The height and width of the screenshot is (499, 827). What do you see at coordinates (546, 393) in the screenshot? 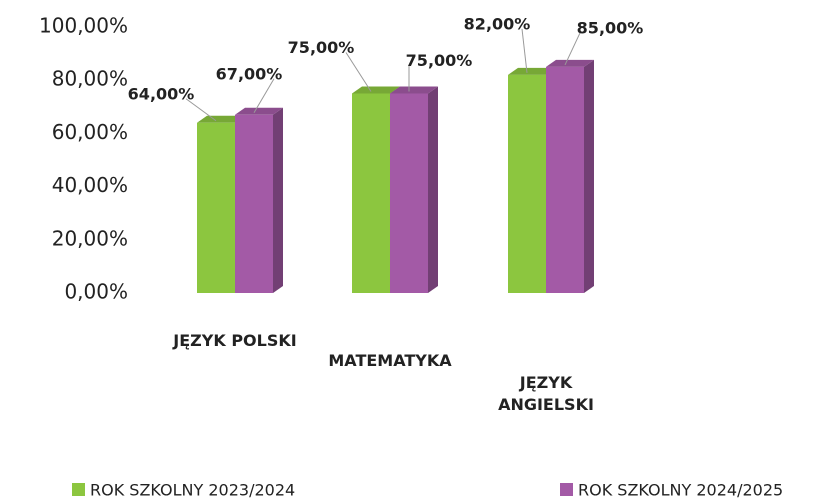
I see `x-tick-label: JĘZYK ANGIELSKI` at bounding box center [546, 393].